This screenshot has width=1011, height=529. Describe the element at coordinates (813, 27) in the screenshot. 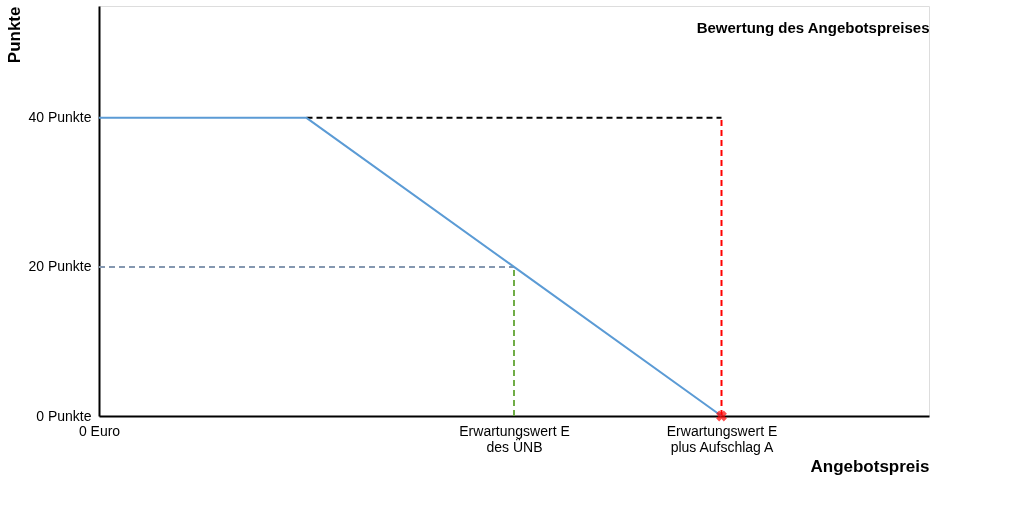

I see `text: Bewertung des Angebotspreises` at that location.